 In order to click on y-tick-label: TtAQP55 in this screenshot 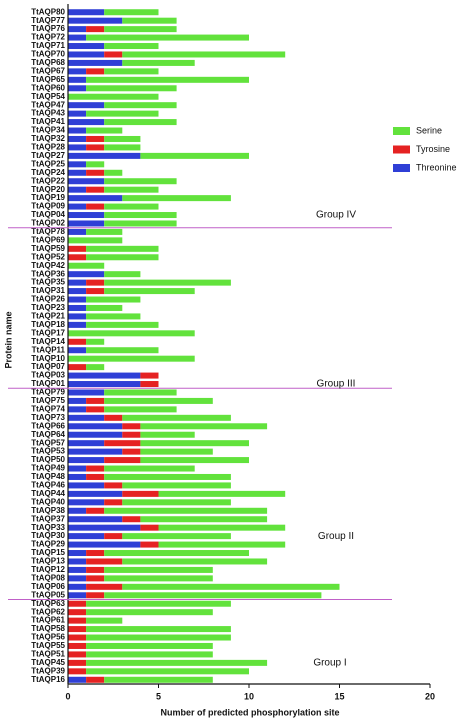, I will do `click(48, 645)`.